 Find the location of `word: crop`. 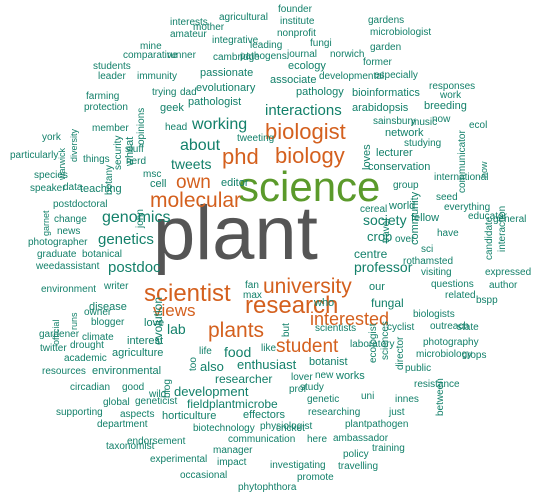

word: crop is located at coordinates (380, 236).